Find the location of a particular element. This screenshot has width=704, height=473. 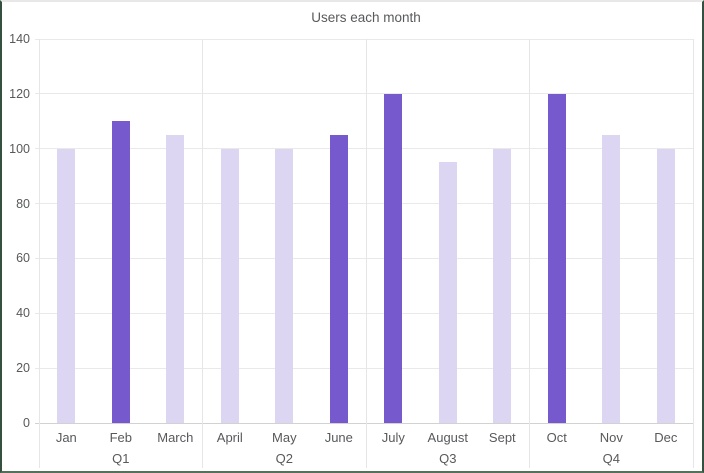

x-label-sept: Sept is located at coordinates (502, 437).